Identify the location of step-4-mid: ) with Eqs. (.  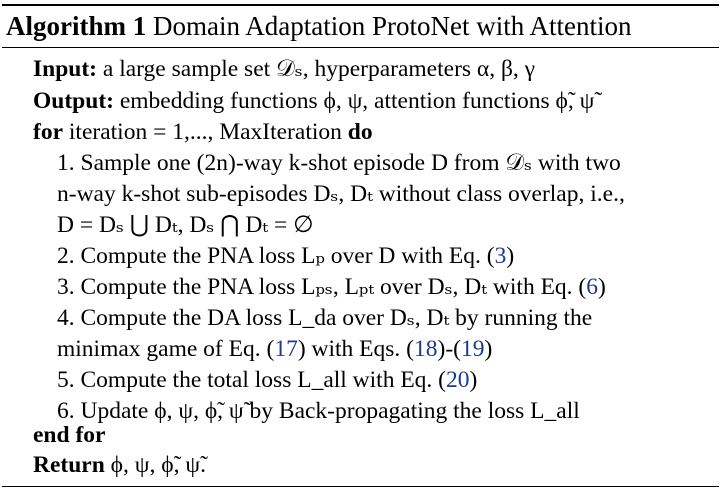
(356, 349).